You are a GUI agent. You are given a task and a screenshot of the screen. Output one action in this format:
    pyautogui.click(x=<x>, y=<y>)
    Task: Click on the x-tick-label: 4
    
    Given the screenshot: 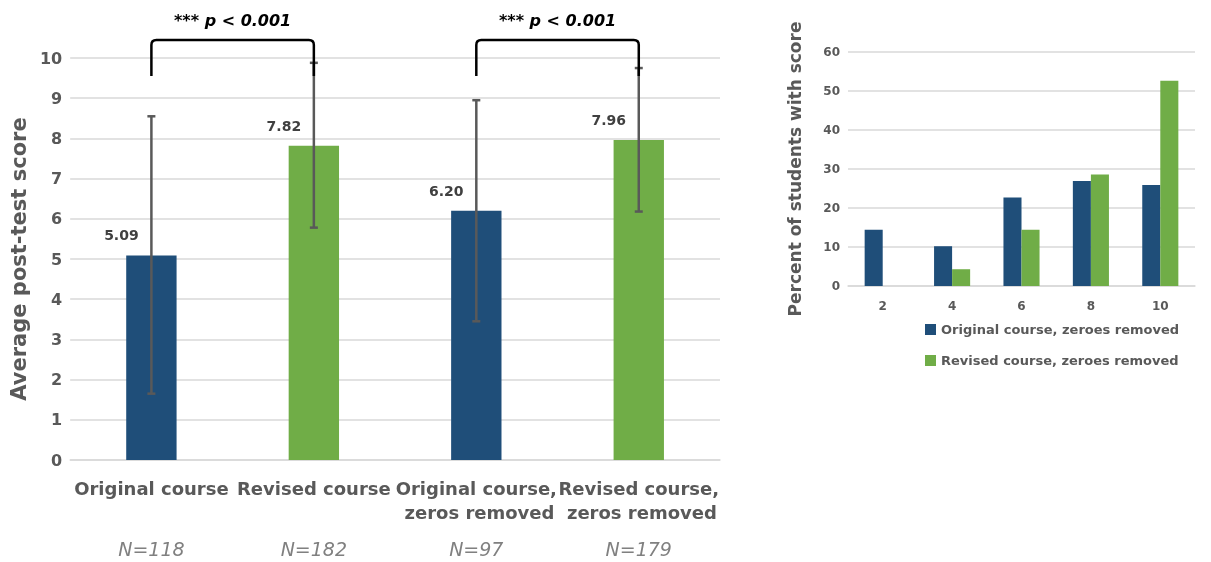 What is the action you would take?
    pyautogui.click(x=952, y=306)
    